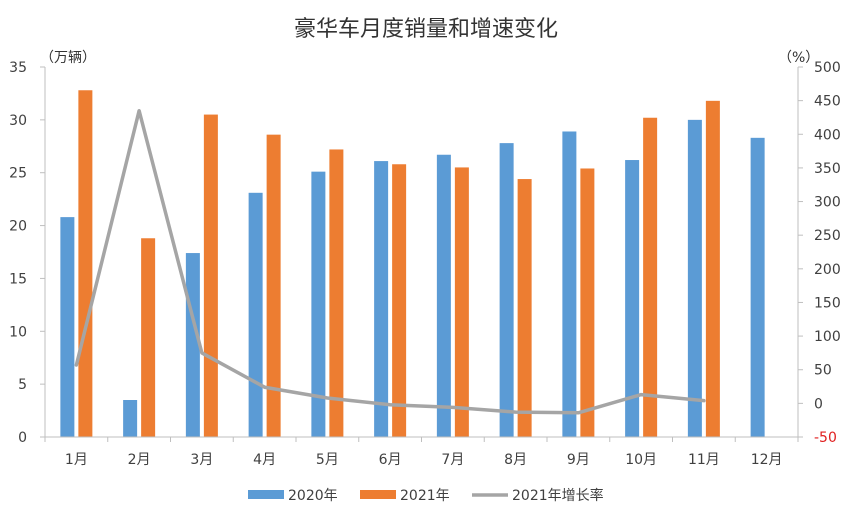 This screenshot has height=519, width=853. What do you see at coordinates (827, 68) in the screenshot?
I see `right-tick-label: 500` at bounding box center [827, 68].